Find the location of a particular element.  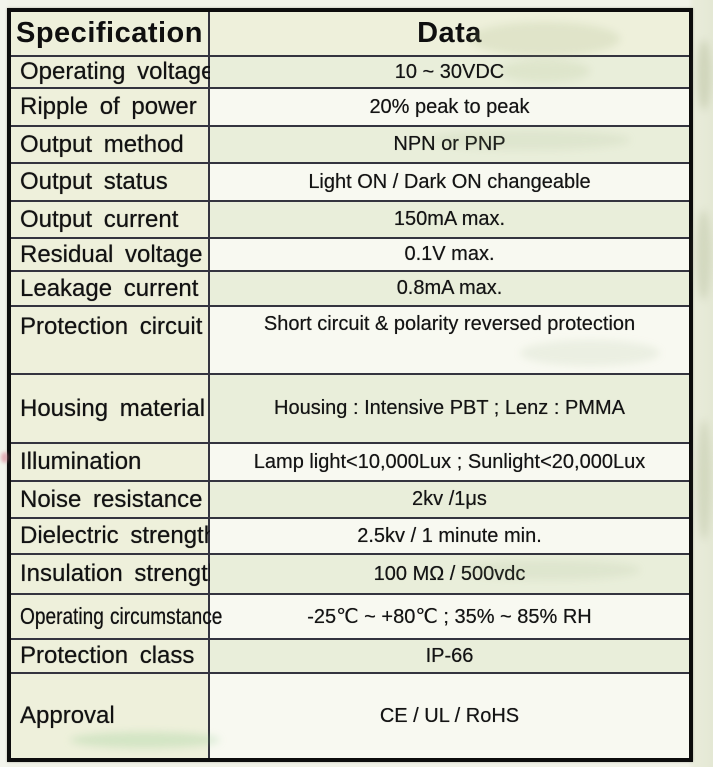

spec-label: Ripple of power is located at coordinates (108, 106).